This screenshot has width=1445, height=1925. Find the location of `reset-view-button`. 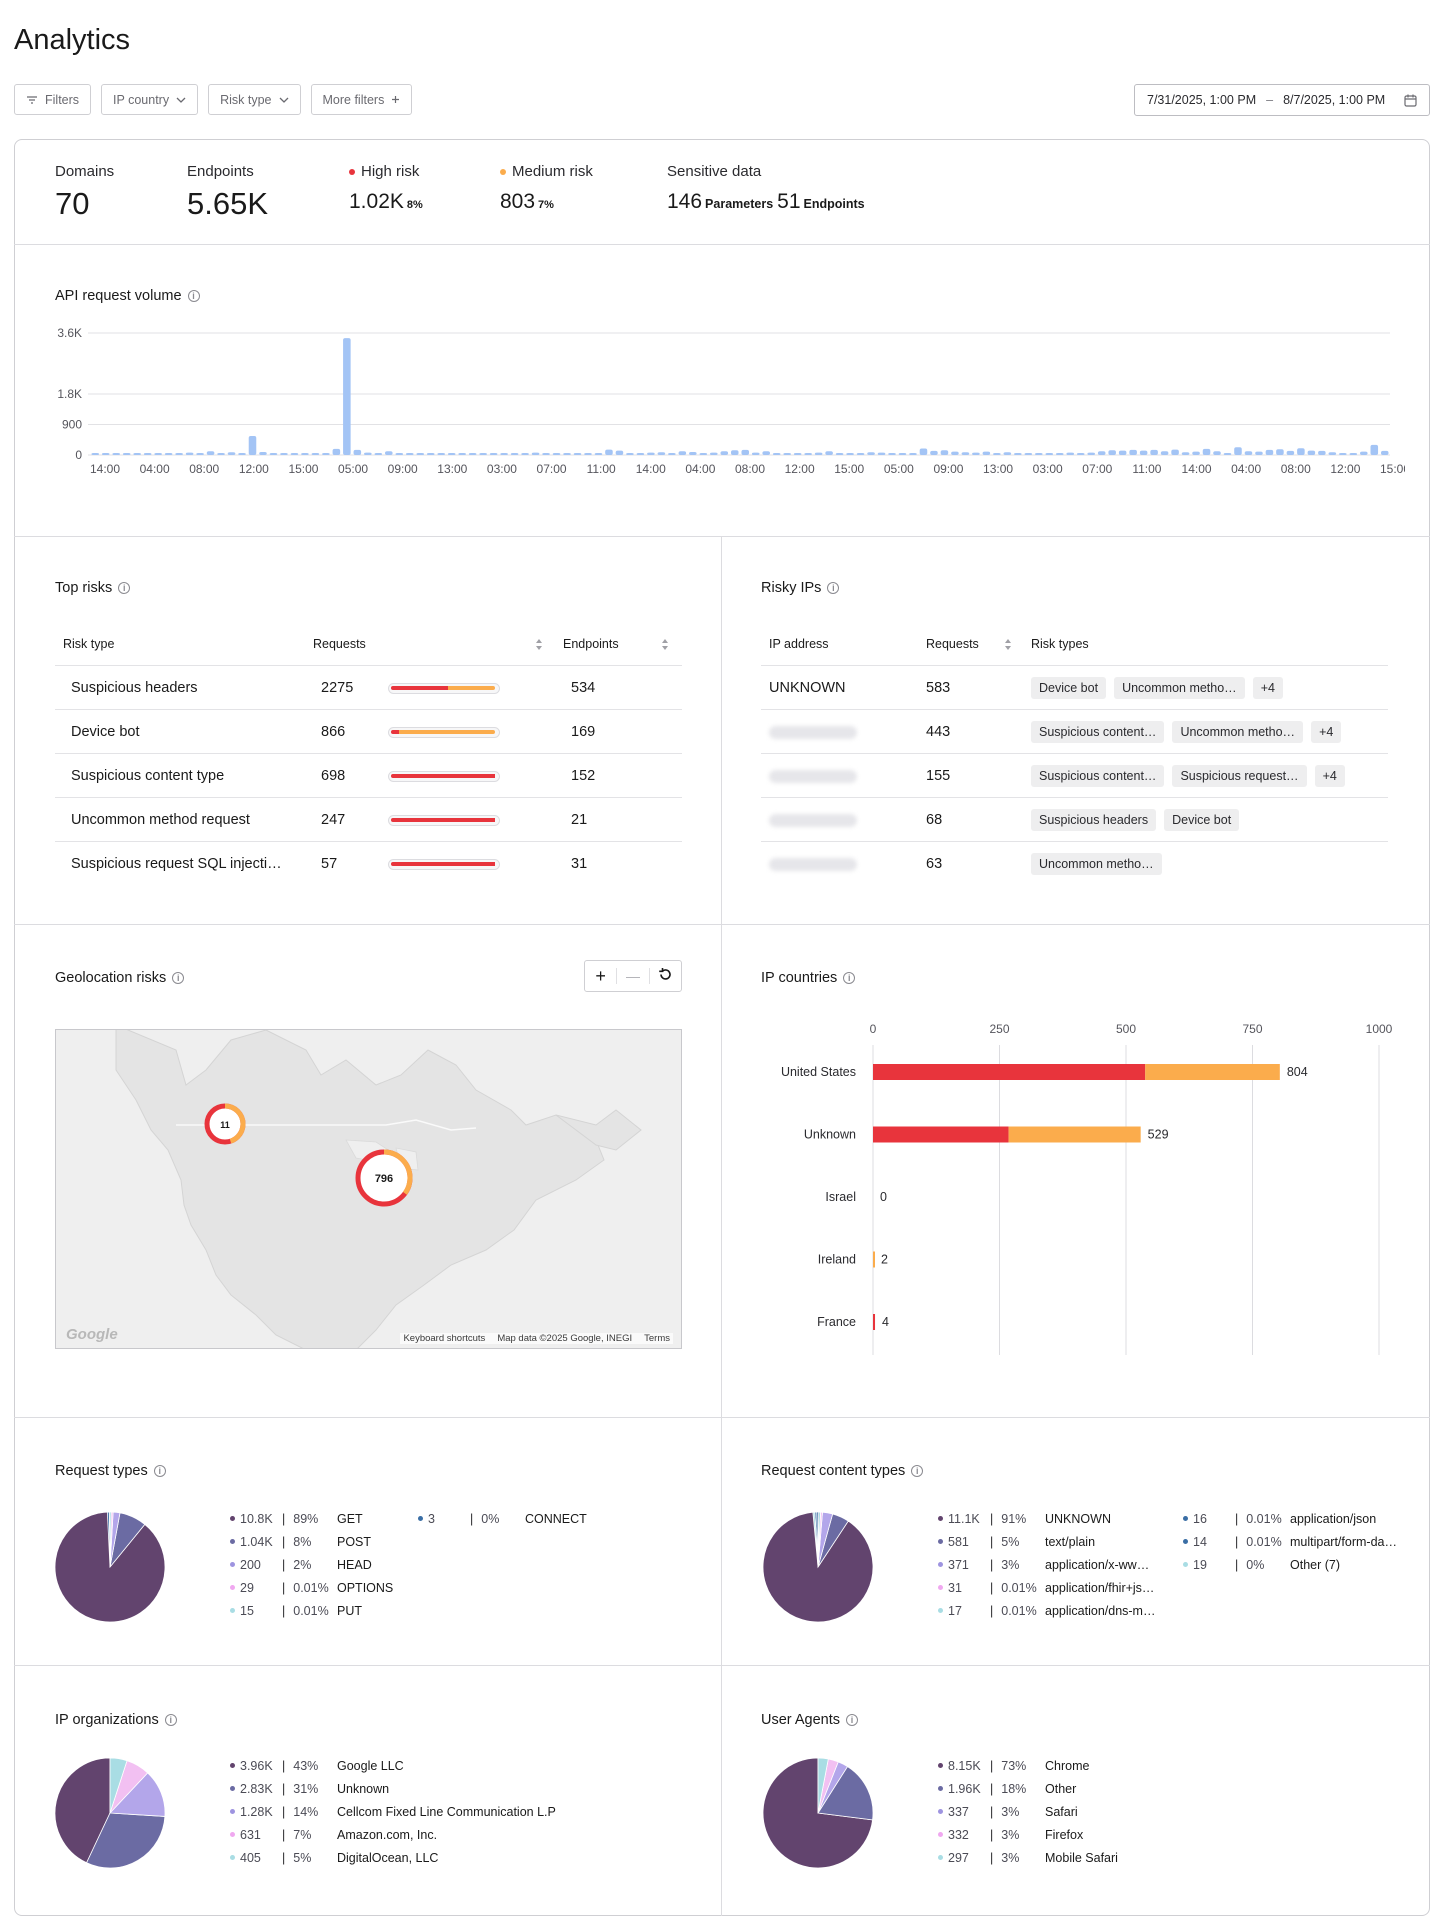

reset-view-button is located at coordinates (665, 976).